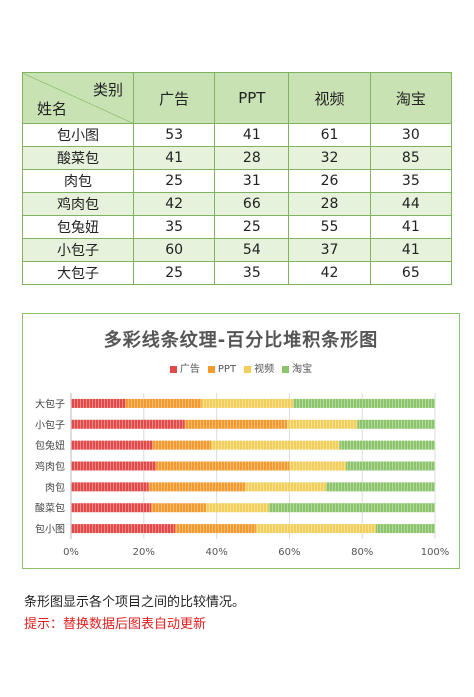 This screenshot has height=697, width=474. I want to click on value-cell: 28, so click(329, 204).